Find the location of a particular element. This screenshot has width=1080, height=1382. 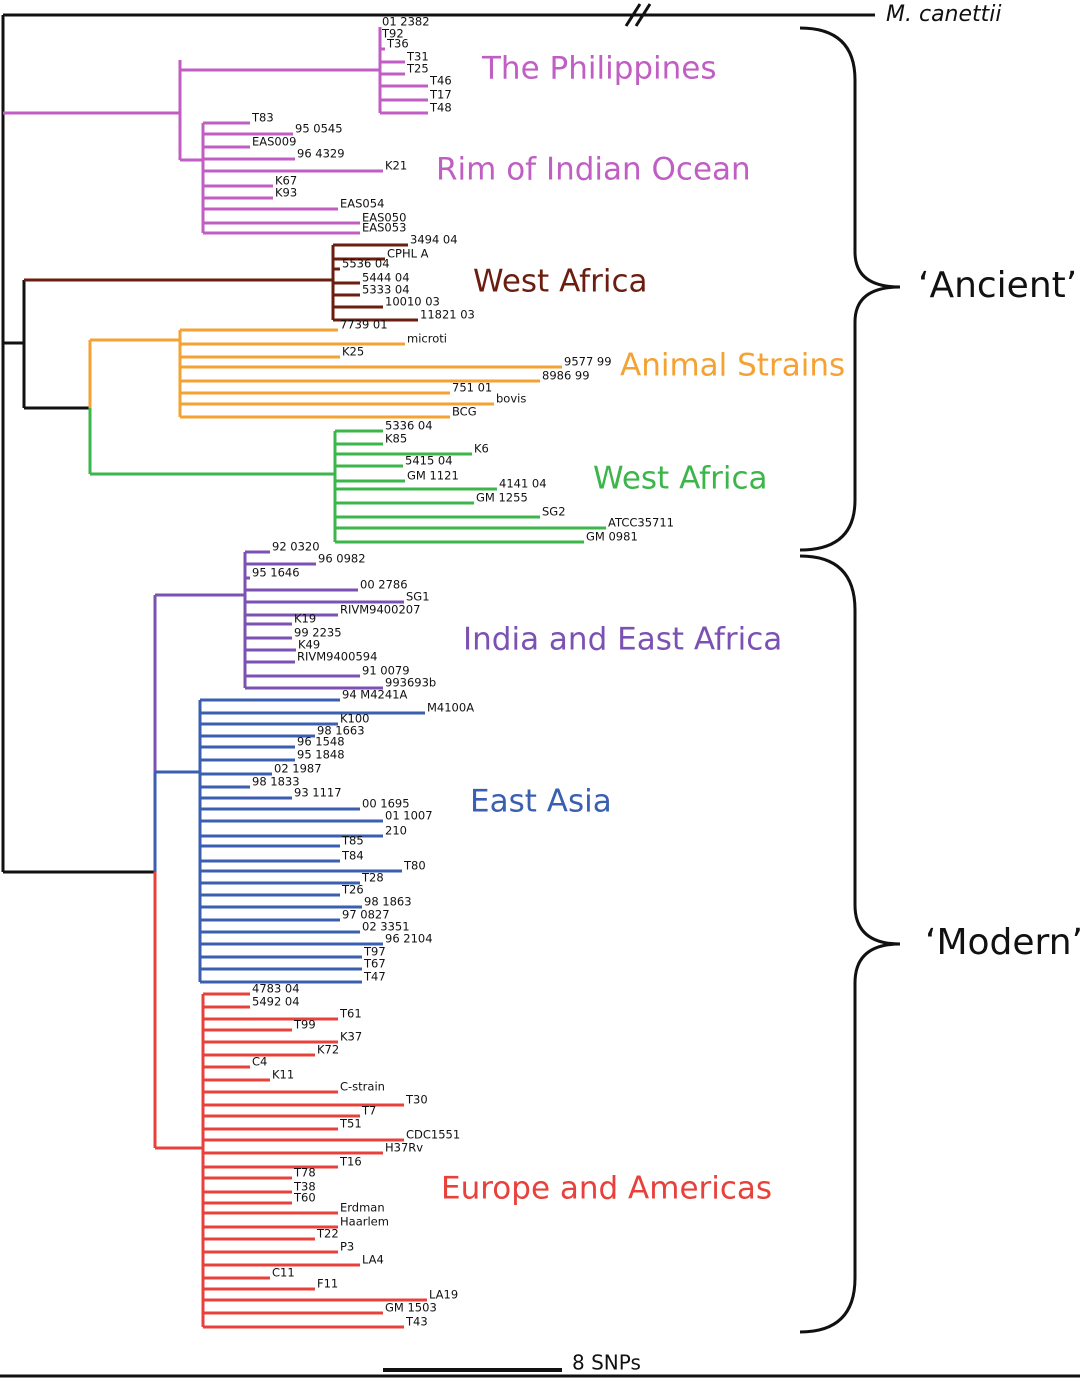

leaf-label: K49 is located at coordinates (309, 645).